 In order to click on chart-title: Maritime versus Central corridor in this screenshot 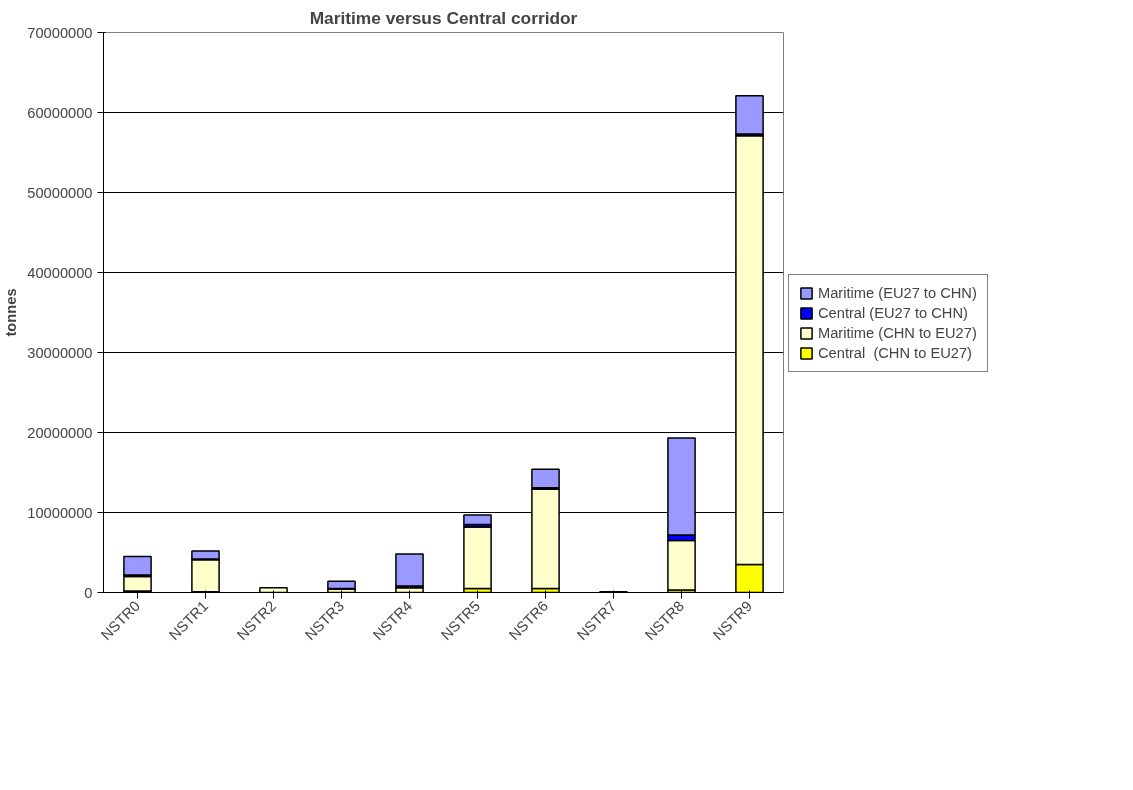, I will do `click(443, 17)`.